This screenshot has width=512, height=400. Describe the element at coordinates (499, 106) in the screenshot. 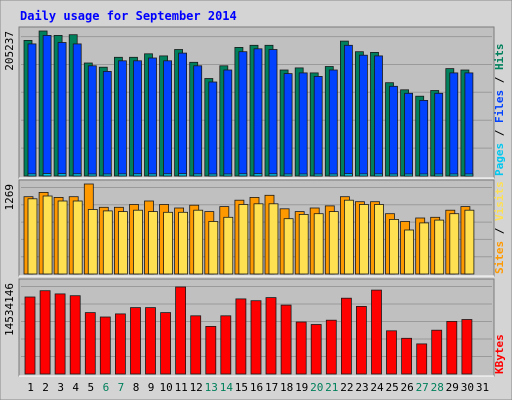

I see `series-label-files: Files` at that location.